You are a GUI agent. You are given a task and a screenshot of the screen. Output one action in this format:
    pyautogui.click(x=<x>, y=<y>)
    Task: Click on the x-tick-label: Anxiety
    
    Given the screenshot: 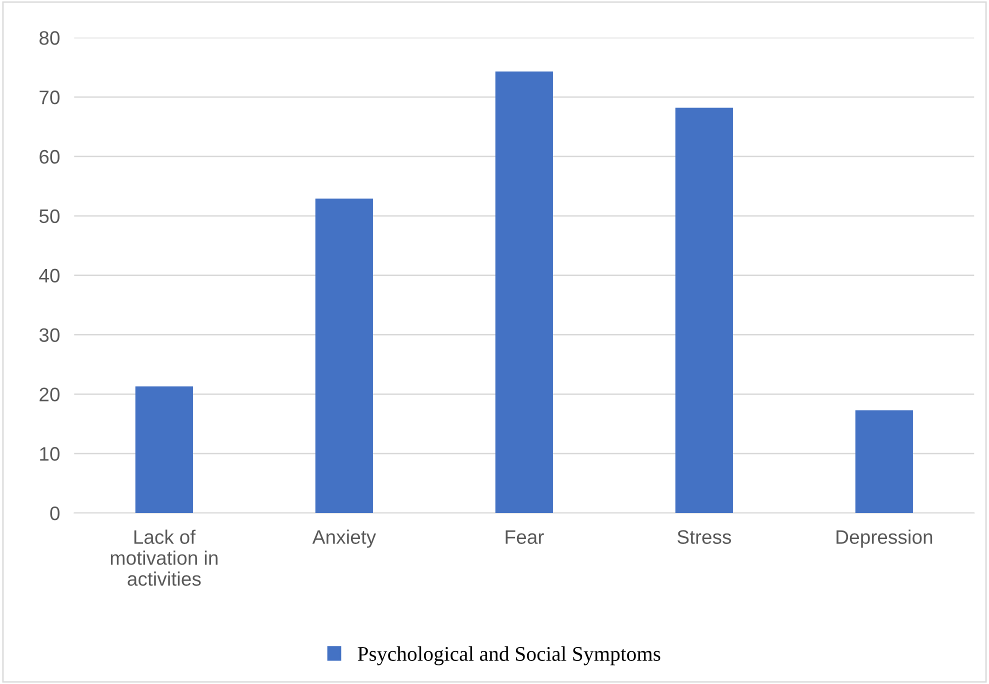 What is the action you would take?
    pyautogui.click(x=344, y=539)
    